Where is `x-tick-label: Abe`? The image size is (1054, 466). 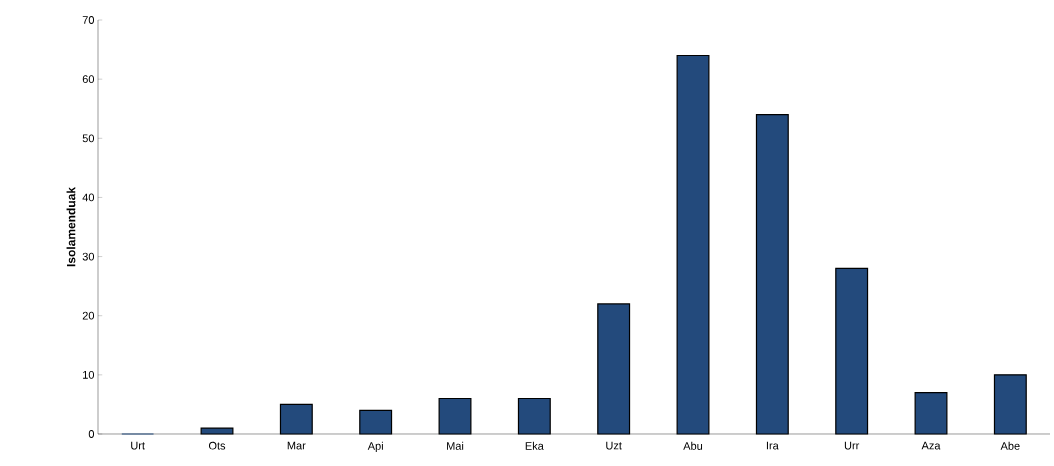 x-tick-label: Abe is located at coordinates (1010, 445).